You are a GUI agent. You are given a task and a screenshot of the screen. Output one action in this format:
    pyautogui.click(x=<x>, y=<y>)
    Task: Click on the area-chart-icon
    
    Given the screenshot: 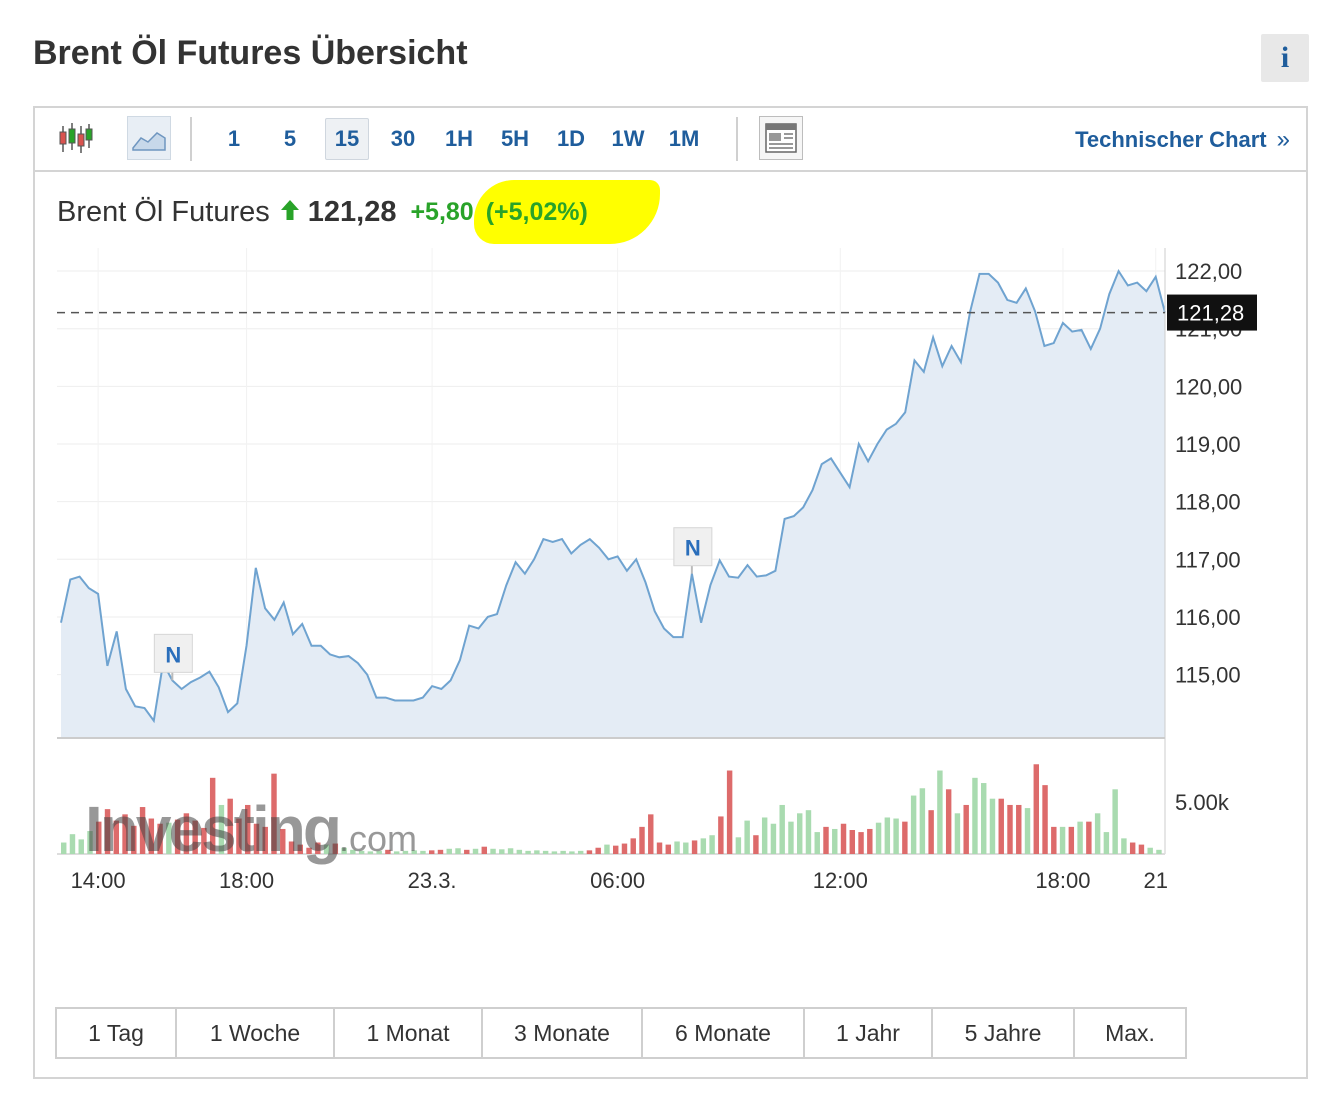 What is the action you would take?
    pyautogui.click(x=149, y=138)
    